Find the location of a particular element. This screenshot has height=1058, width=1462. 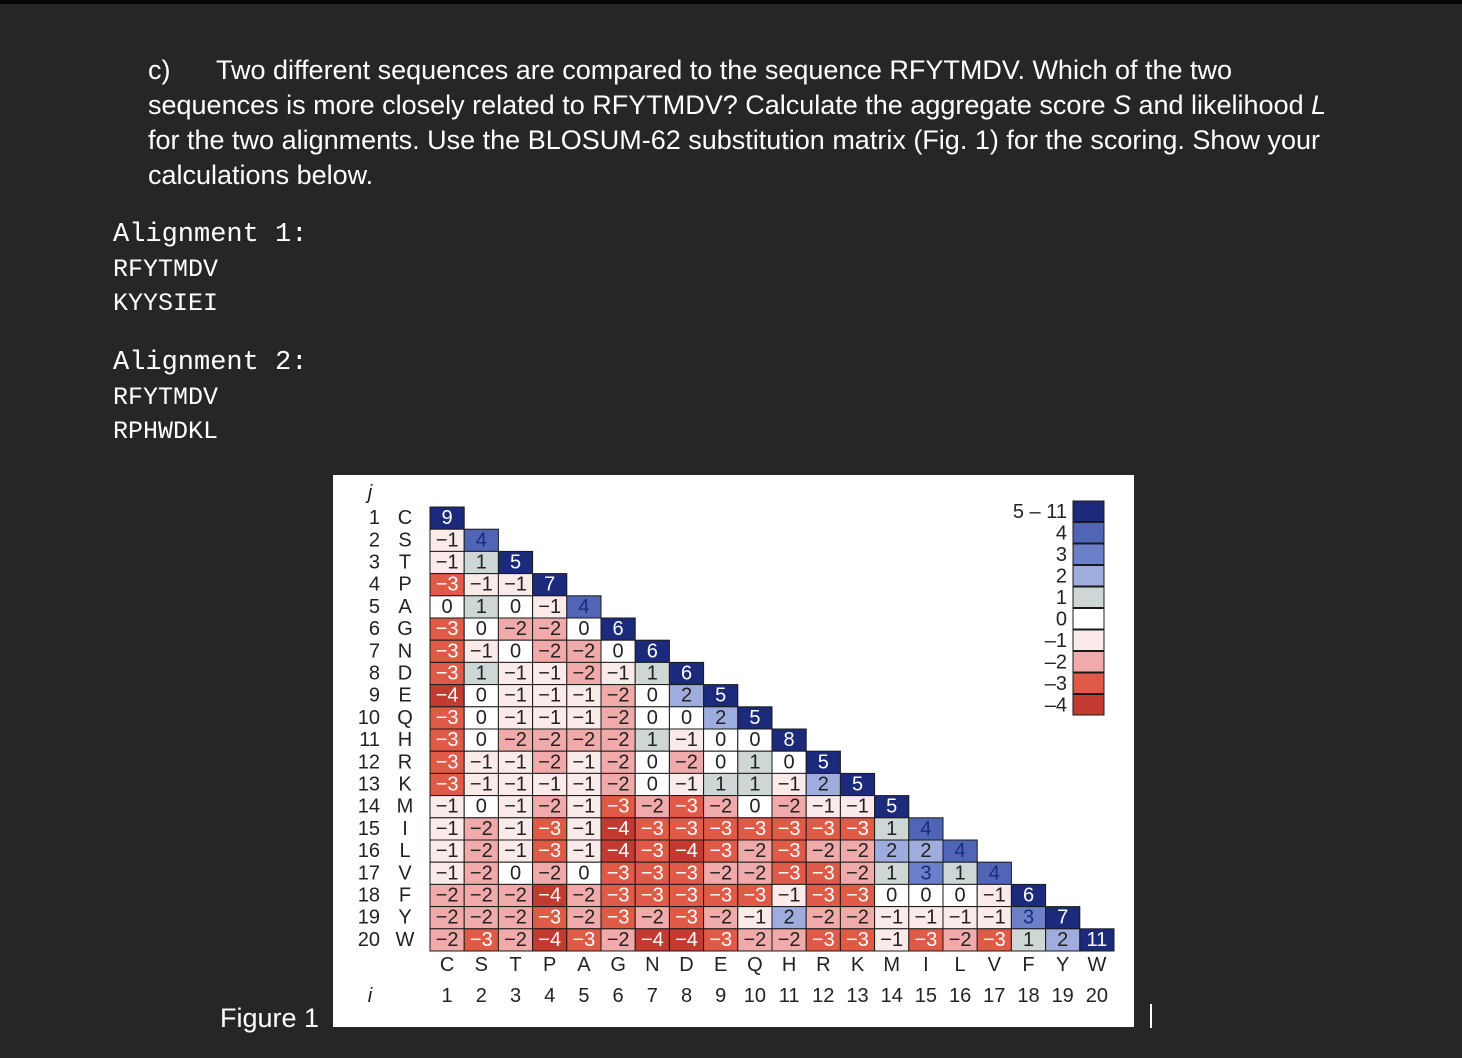

row-residue-label: W is located at coordinates (405, 940).